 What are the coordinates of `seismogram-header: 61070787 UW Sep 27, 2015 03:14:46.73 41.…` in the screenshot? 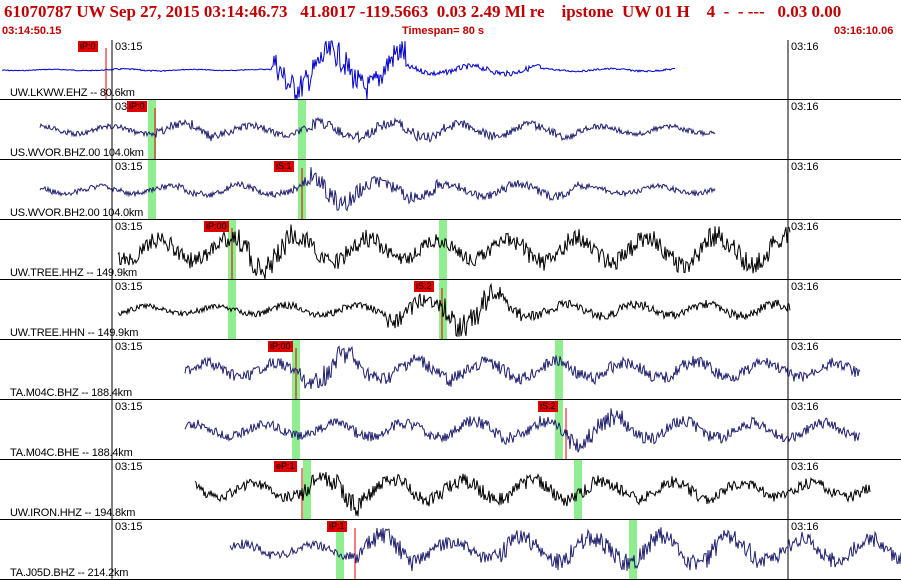 It's located at (450, 20).